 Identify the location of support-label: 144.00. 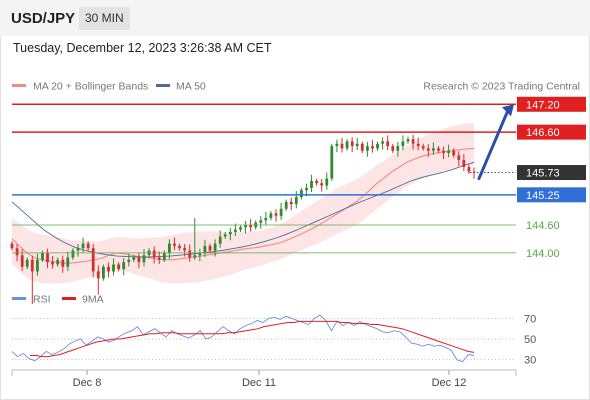
(543, 254).